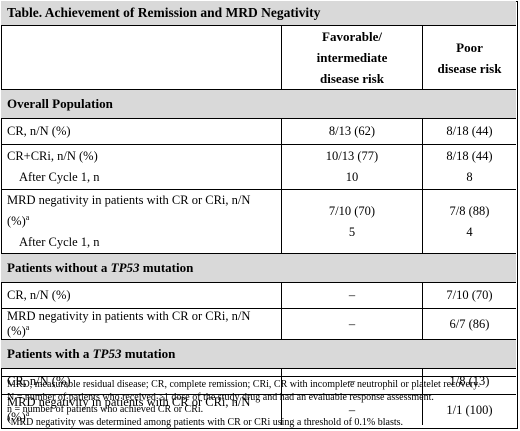 This screenshot has width=520, height=431. Describe the element at coordinates (469, 47) in the screenshot. I see `header-poor-line1: Poor` at that location.